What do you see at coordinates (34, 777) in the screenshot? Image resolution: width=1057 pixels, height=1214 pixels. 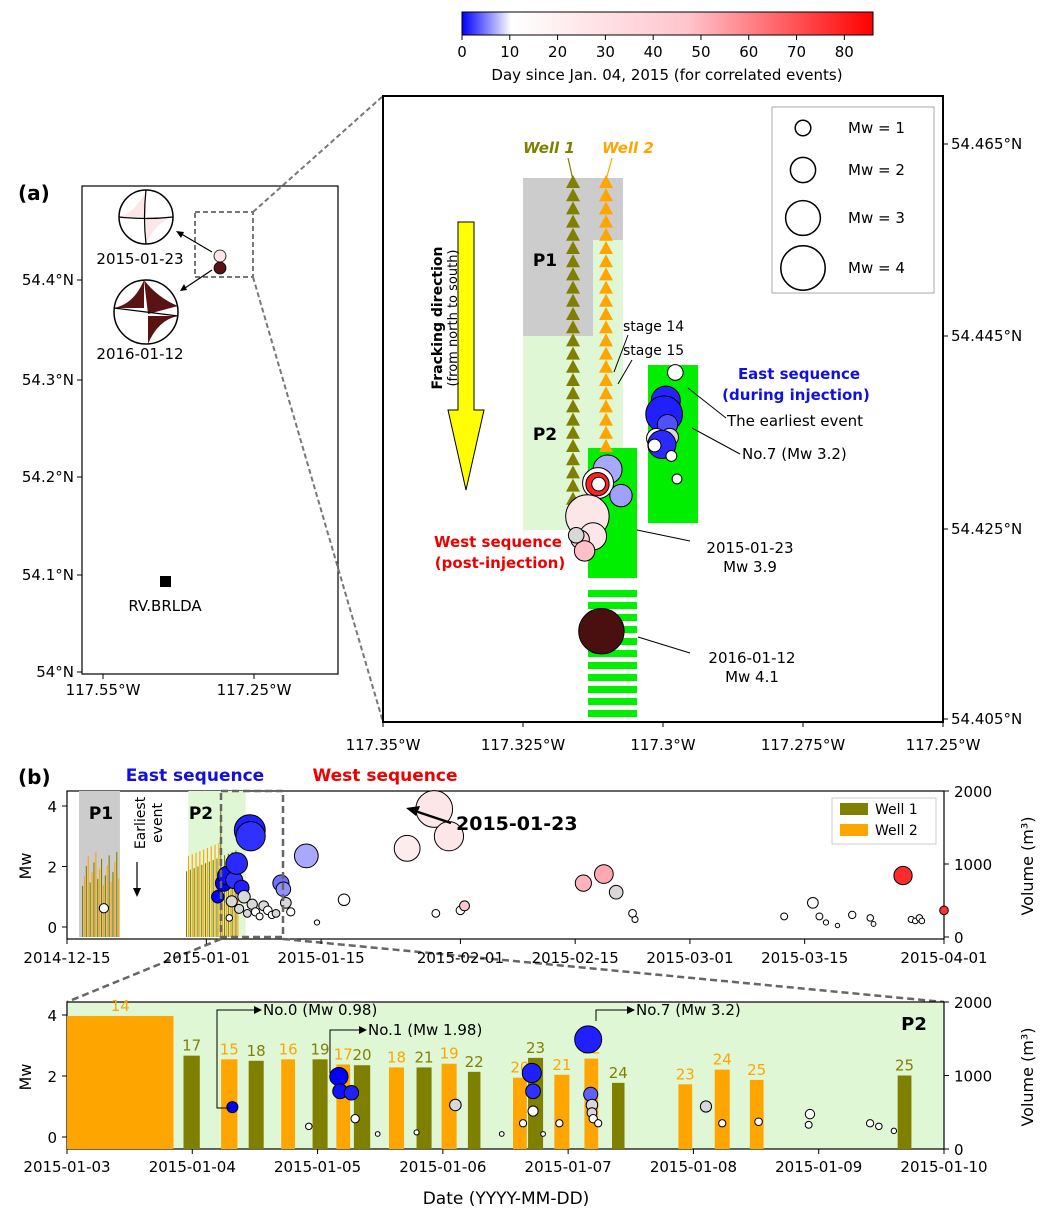 I see `panel-b-label: (b)` at bounding box center [34, 777].